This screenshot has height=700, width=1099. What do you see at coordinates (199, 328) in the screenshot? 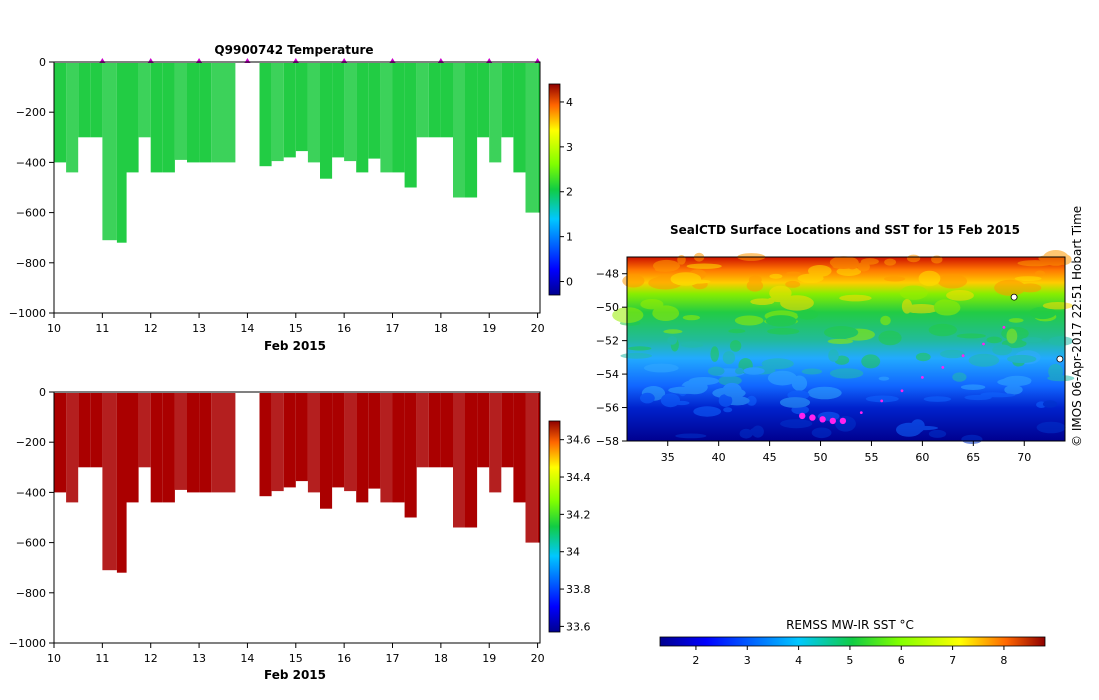
I see `x-tick-label: 13` at bounding box center [199, 328].